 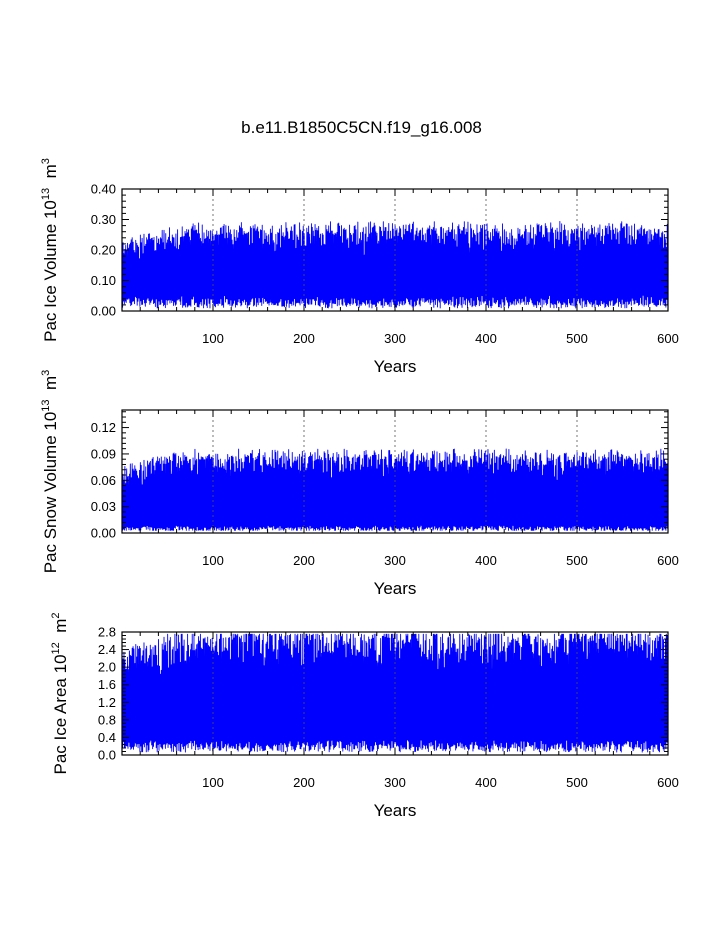 I want to click on y-tick-label: 0.12, so click(x=103, y=427).